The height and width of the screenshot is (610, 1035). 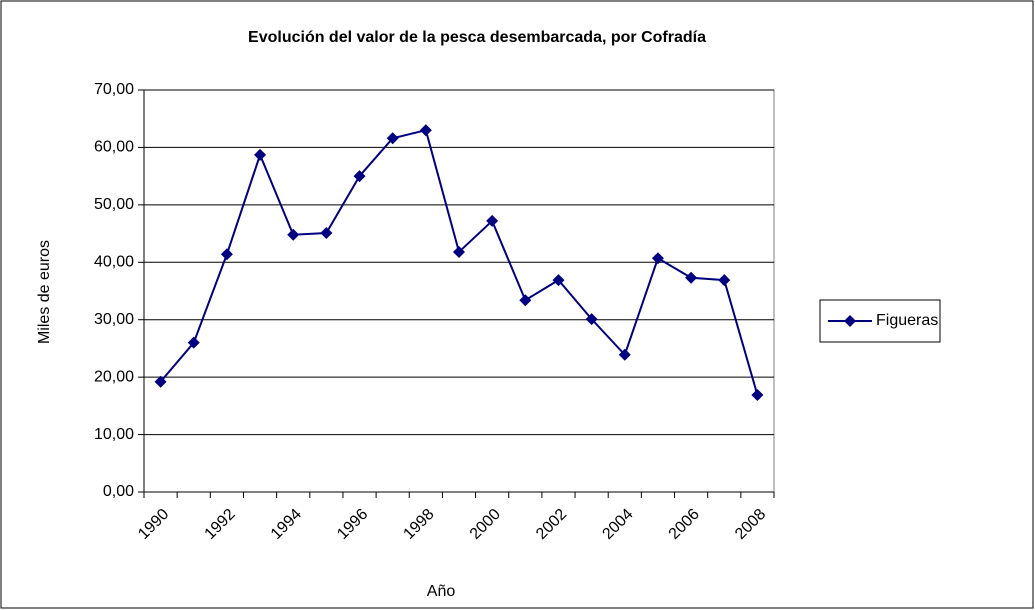 What do you see at coordinates (907, 320) in the screenshot?
I see `legend-label: Figueras` at bounding box center [907, 320].